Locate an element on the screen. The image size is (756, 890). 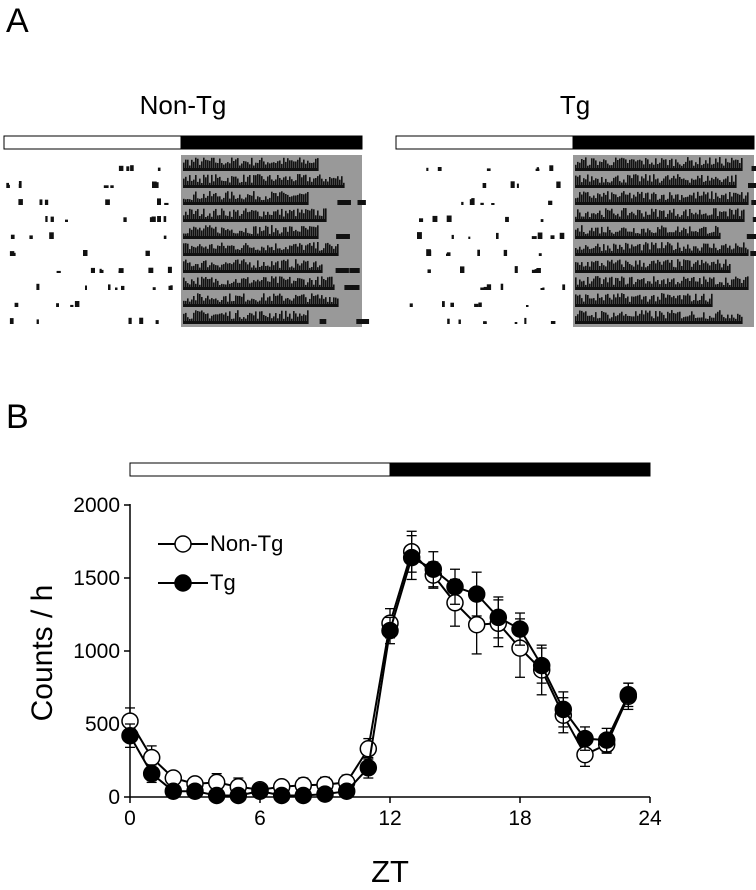
actogram-dark-bar is located at coordinates (663, 142).